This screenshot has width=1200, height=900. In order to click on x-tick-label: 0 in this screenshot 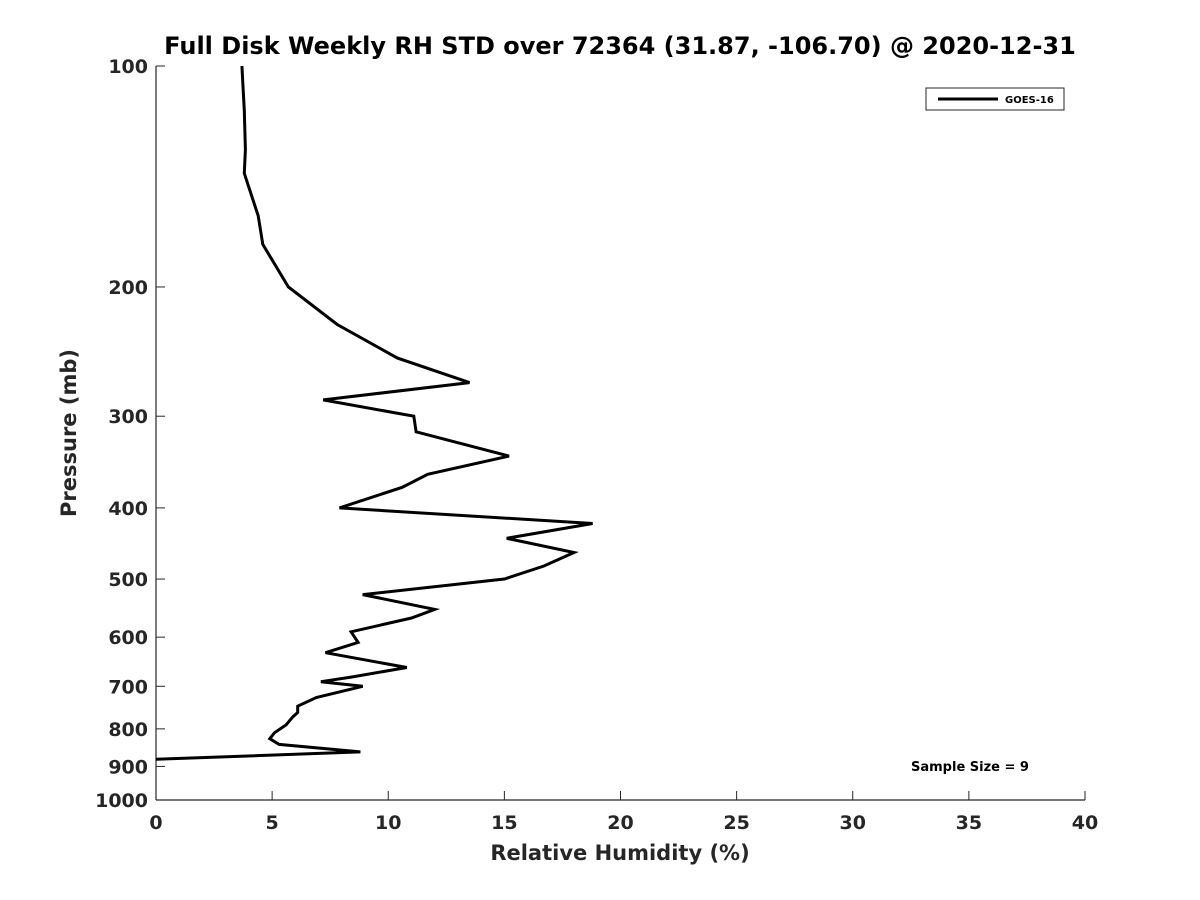, I will do `click(155, 823)`.